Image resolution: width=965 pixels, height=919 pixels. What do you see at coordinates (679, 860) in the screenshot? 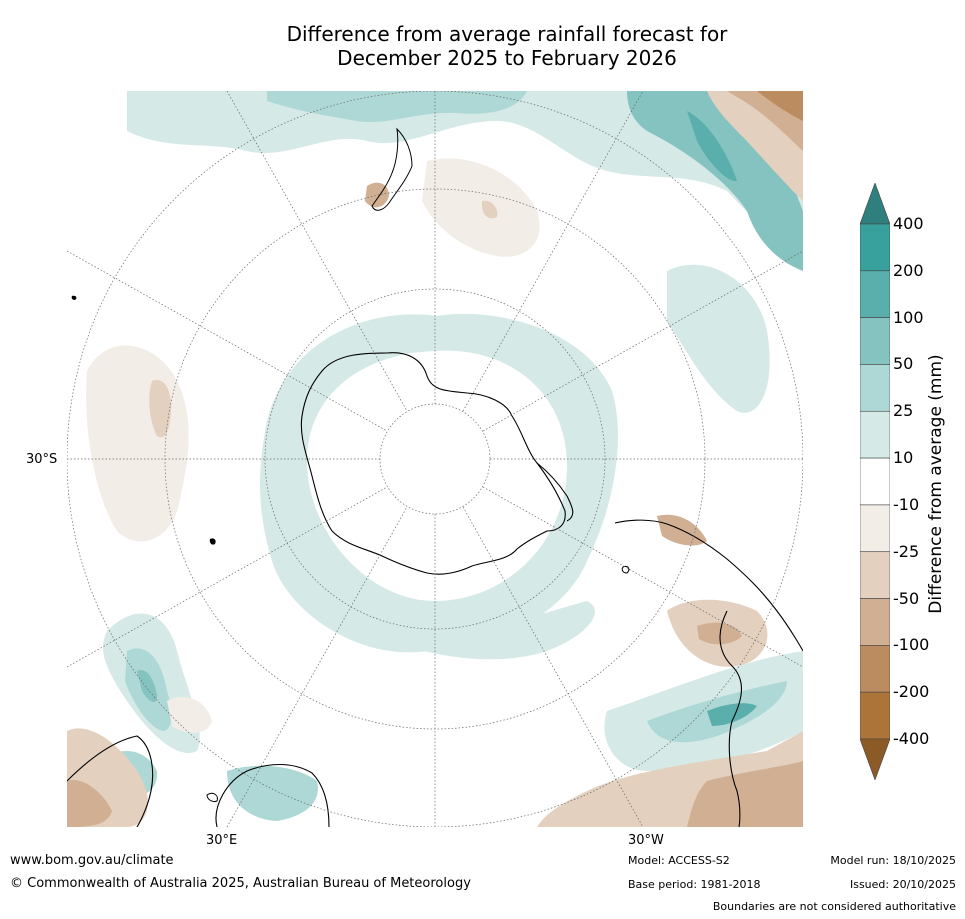
I see `footer-model: Model: ACCESS-S2` at bounding box center [679, 860].